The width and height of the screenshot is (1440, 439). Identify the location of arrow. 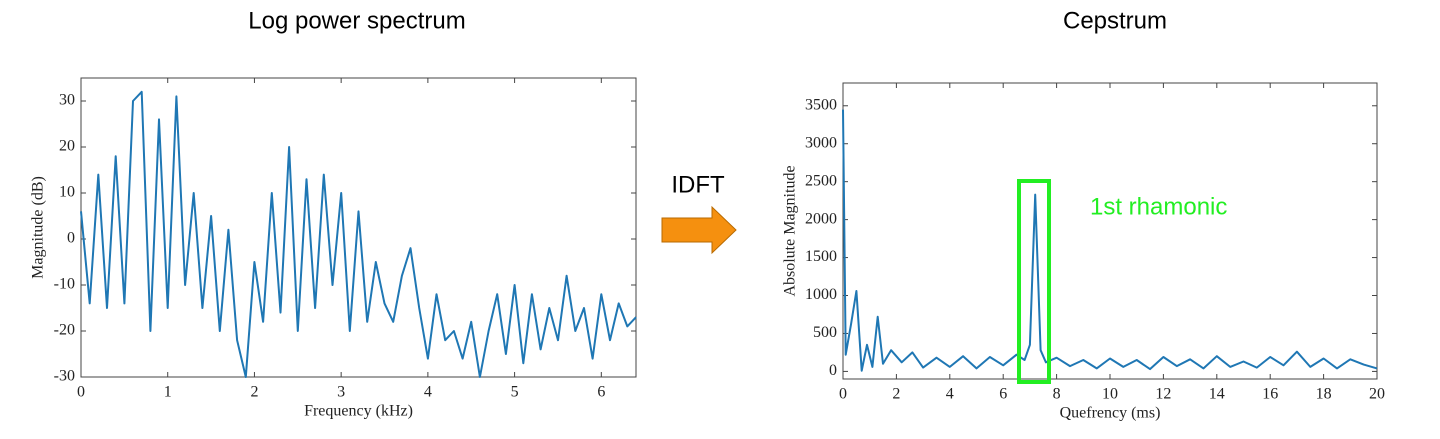
(699, 230).